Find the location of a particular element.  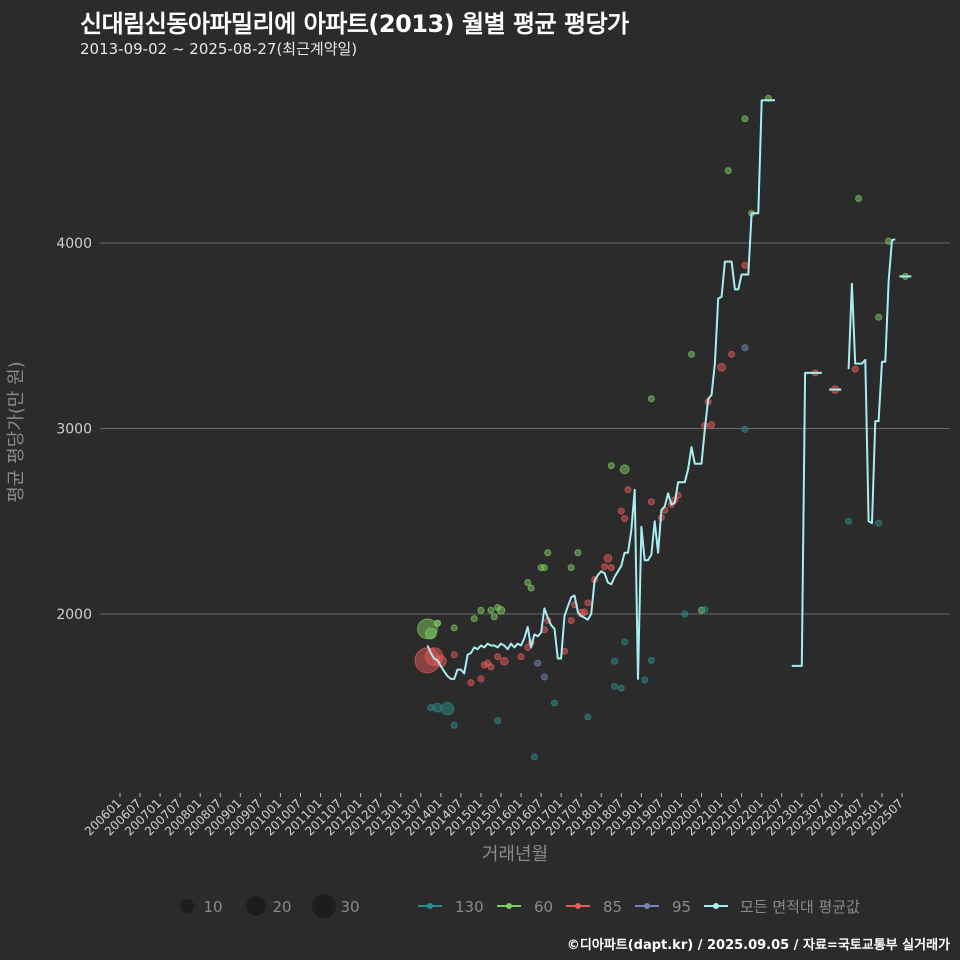

y-tick-label: 3000 is located at coordinates (74, 430).